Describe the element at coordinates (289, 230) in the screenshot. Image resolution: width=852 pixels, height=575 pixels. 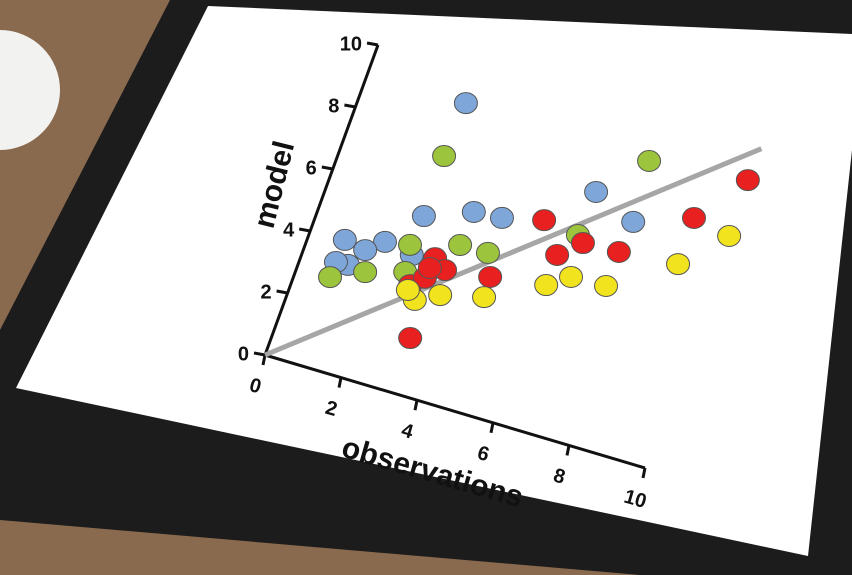
I see `y-tick-label: 4` at that location.